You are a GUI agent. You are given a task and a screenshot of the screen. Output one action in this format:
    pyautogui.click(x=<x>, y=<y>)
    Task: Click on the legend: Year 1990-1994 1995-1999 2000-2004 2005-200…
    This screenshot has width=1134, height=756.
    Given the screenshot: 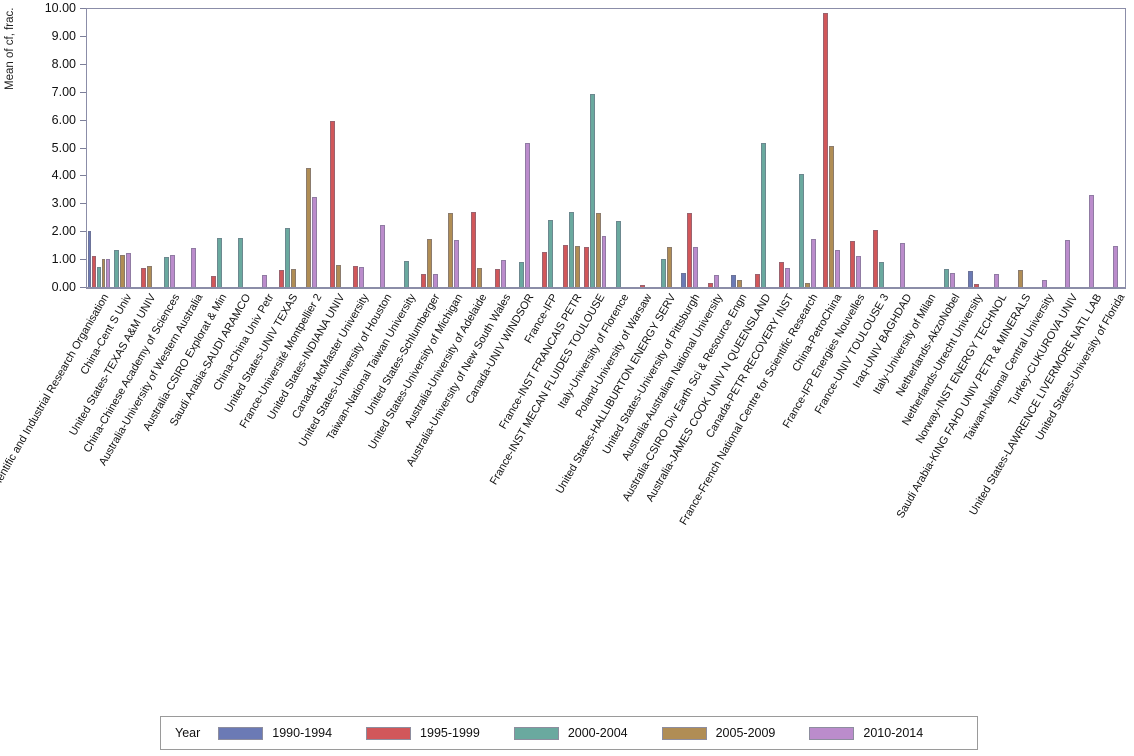 What is the action you would take?
    pyautogui.click(x=569, y=733)
    